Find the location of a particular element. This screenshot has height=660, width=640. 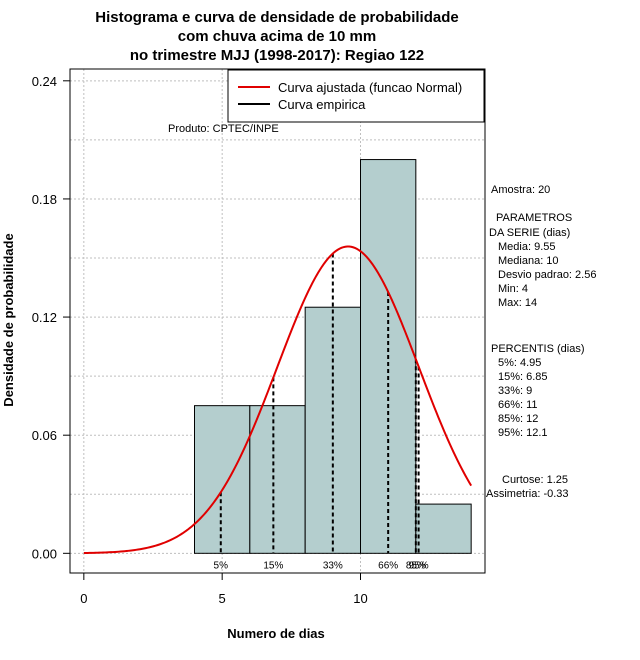

stat-media: Media: 9.55 is located at coordinates (526, 247).